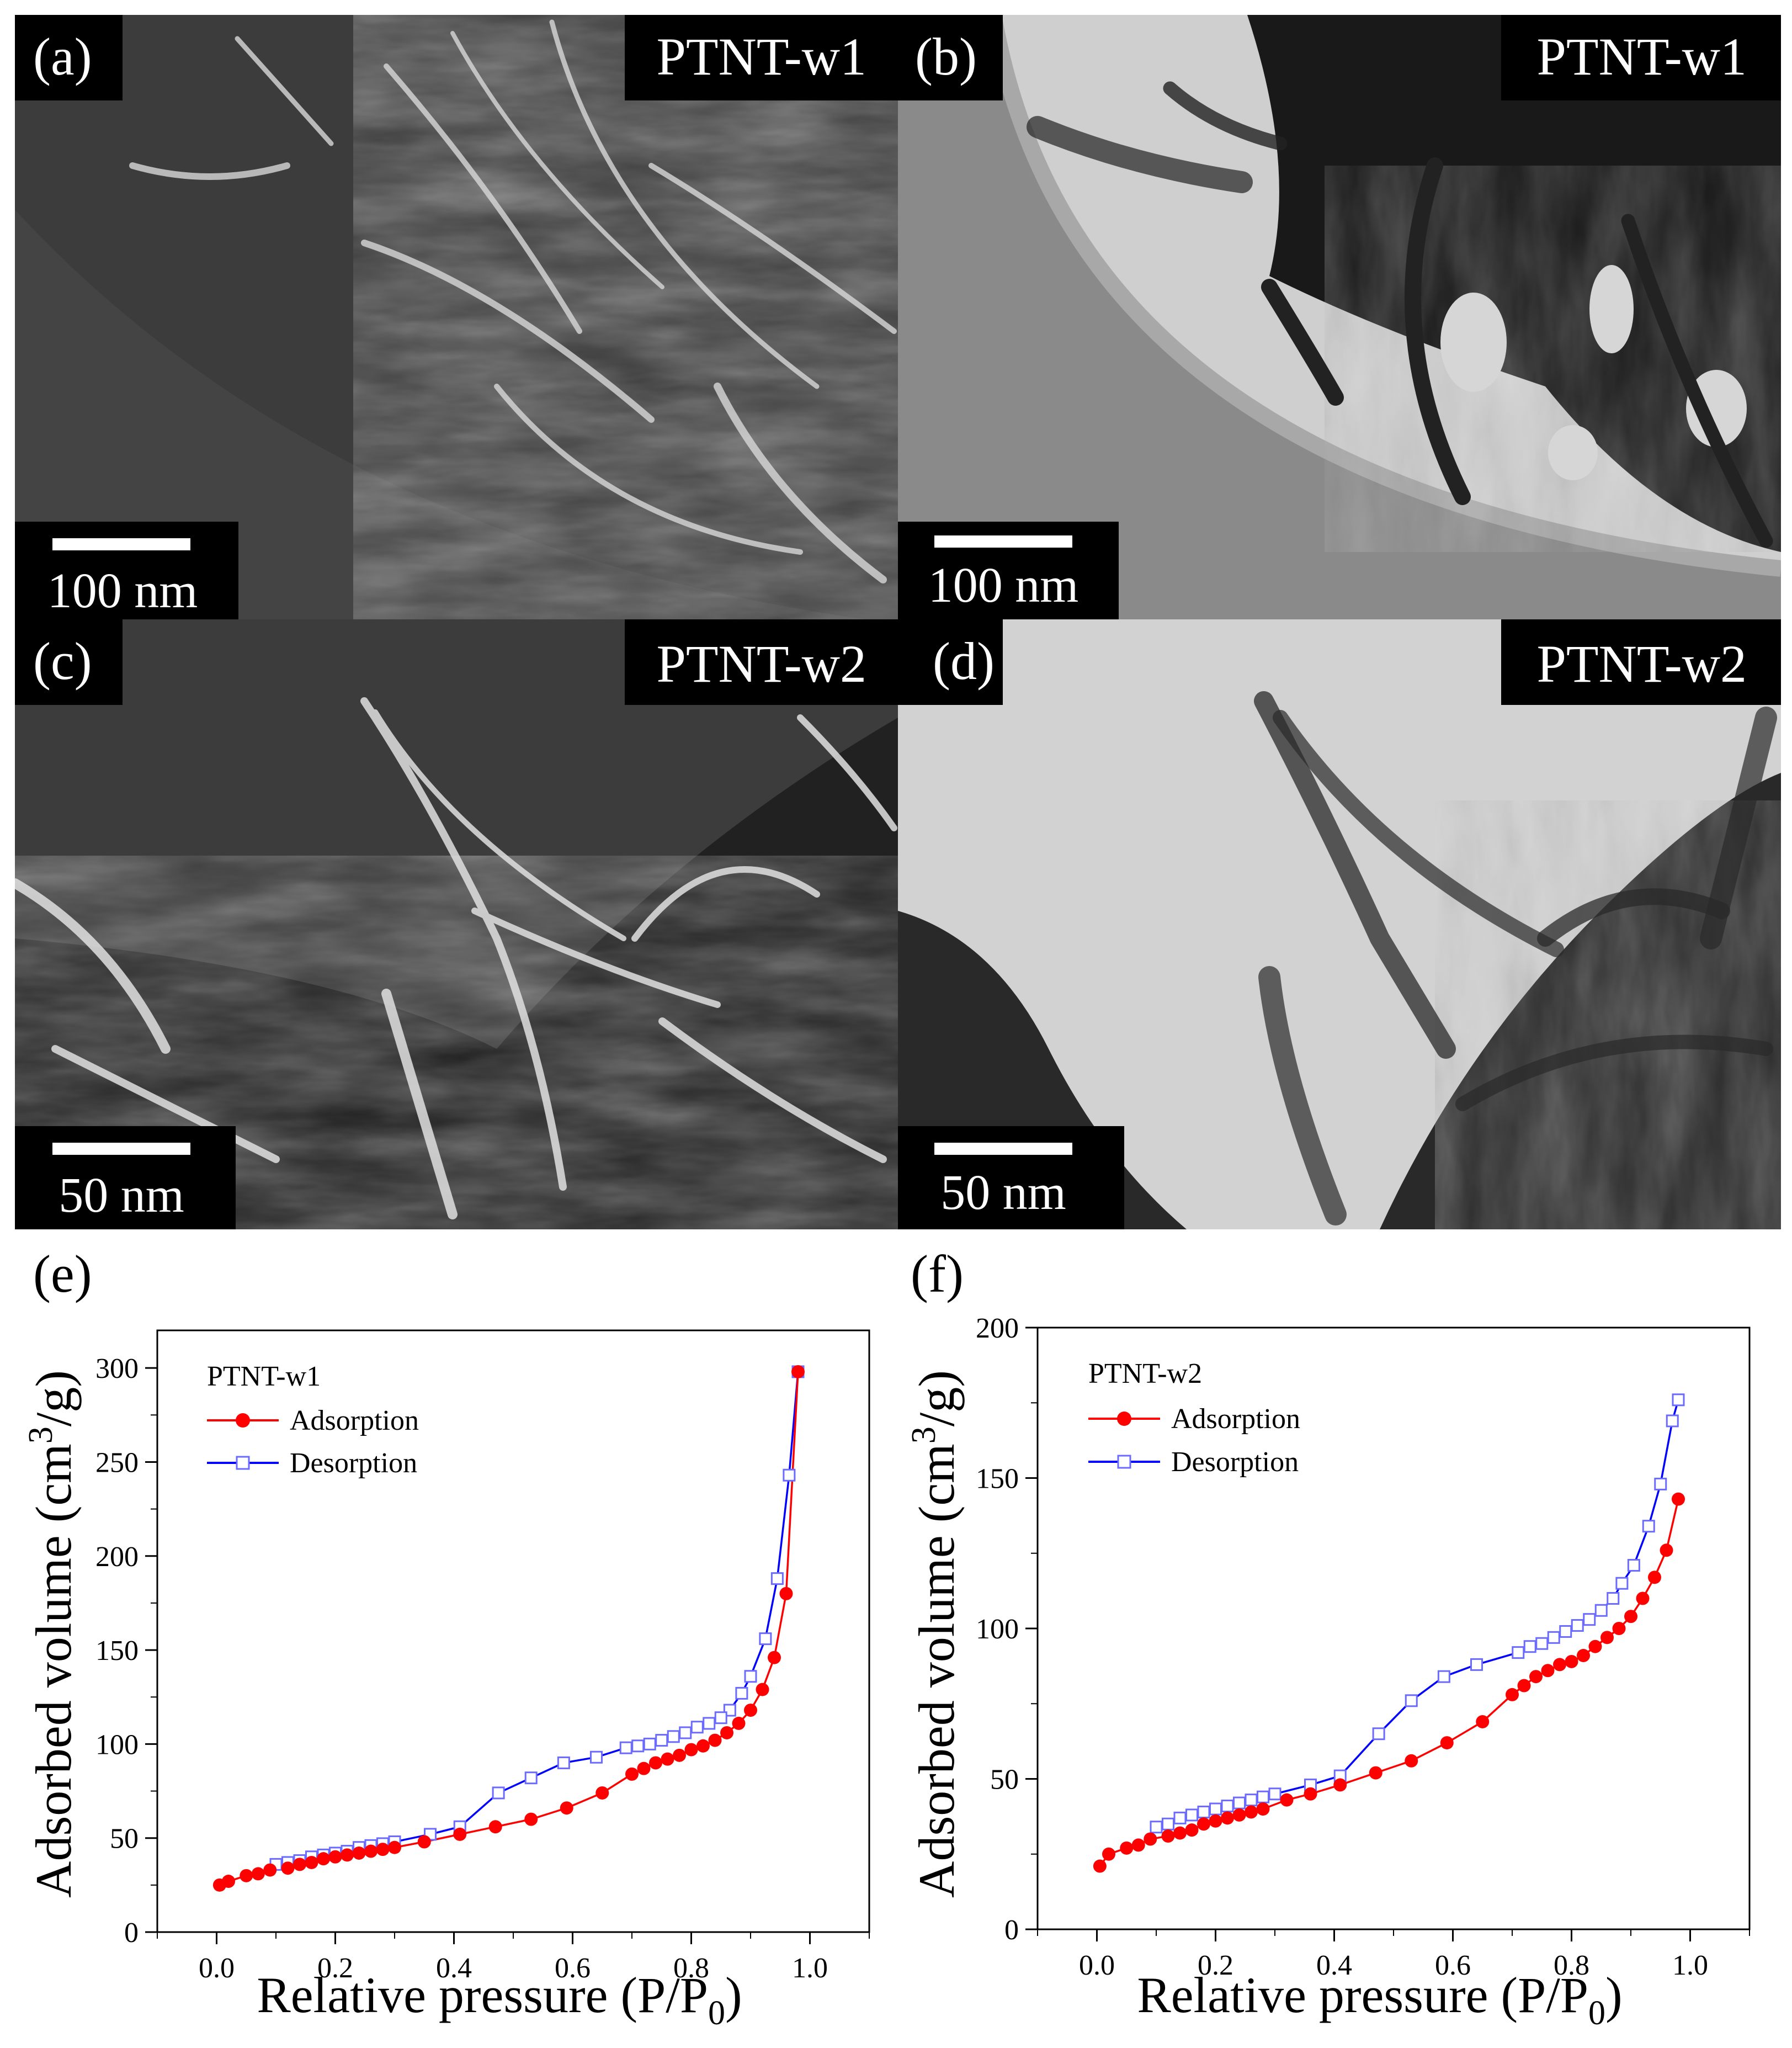 This screenshot has width=1792, height=2048. Describe the element at coordinates (537, 1619) in the screenshot. I see `series-line-desorption` at that location.